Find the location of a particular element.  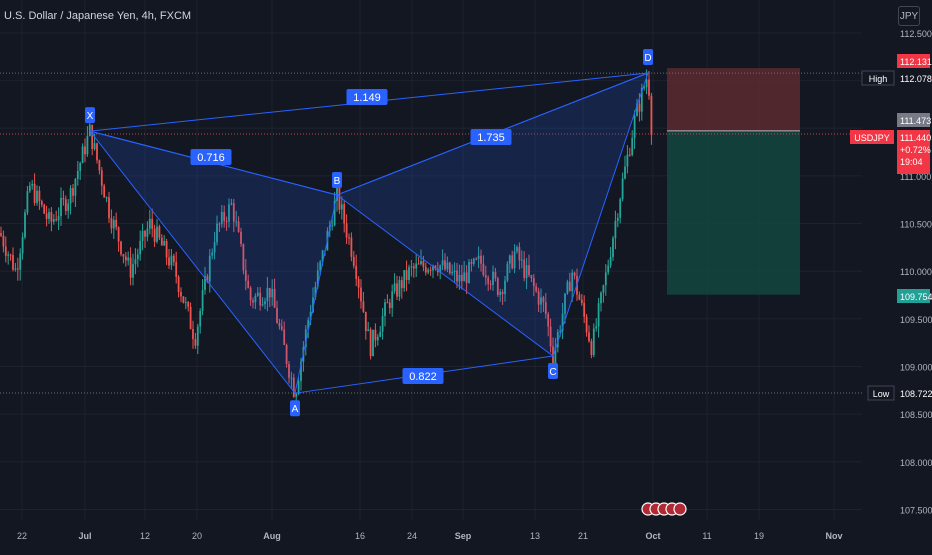

point-label-d: D is located at coordinates (648, 56).